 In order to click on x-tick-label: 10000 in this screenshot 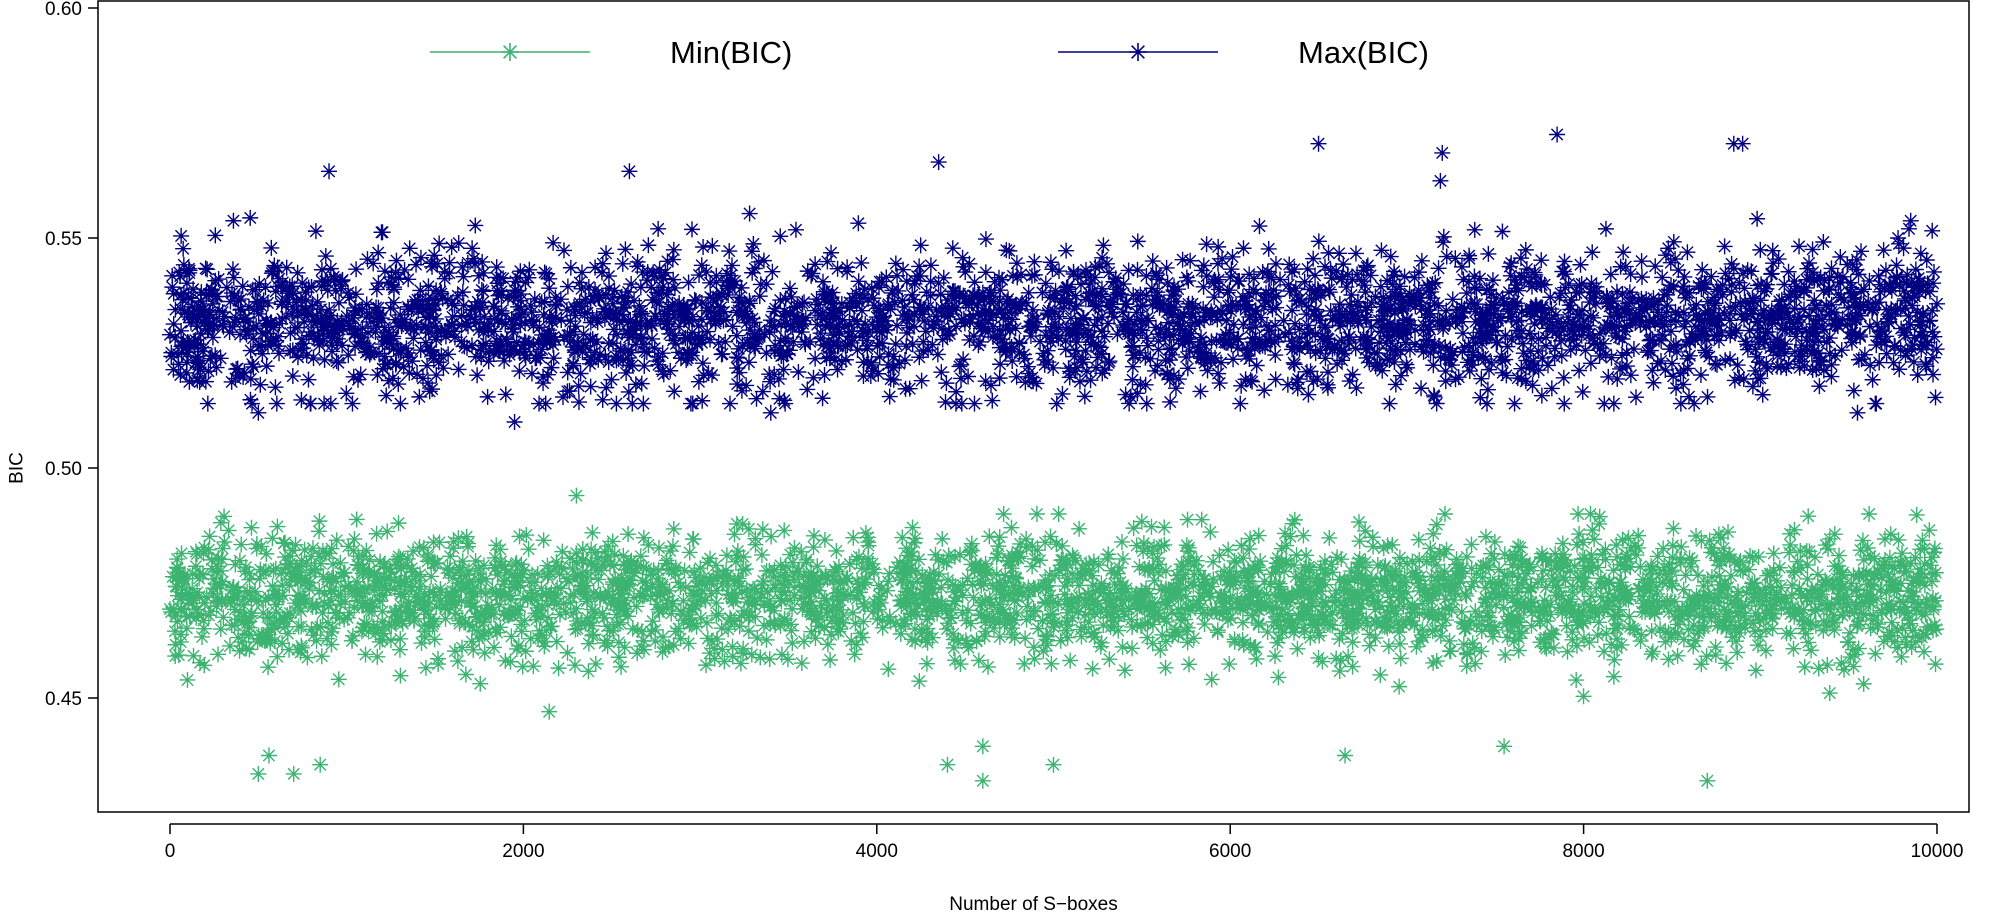, I will do `click(1937, 851)`.